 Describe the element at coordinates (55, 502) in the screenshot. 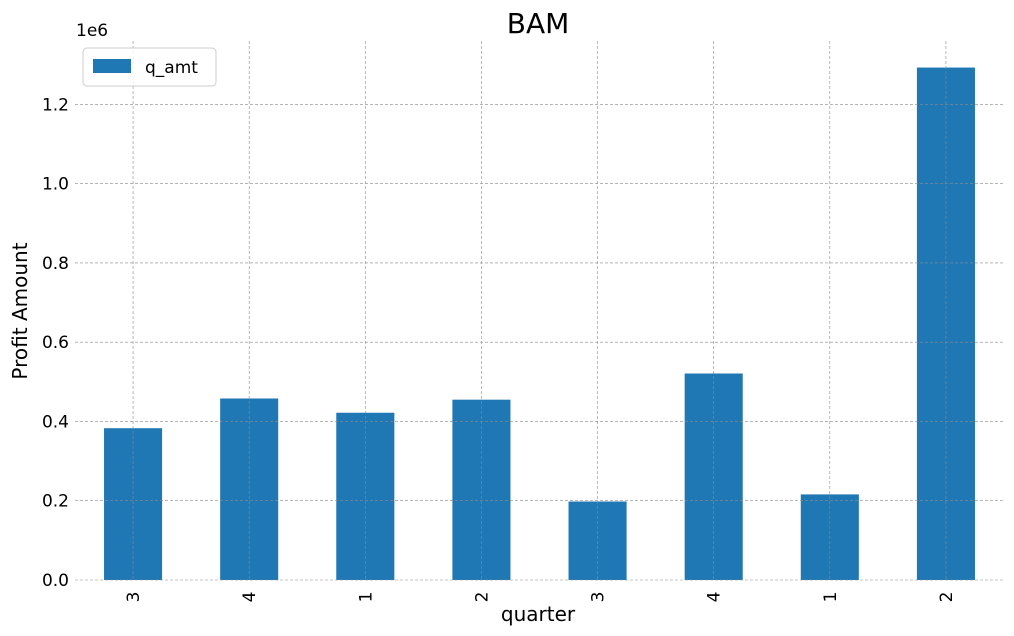

I see `y-tick-label: 0.2` at that location.